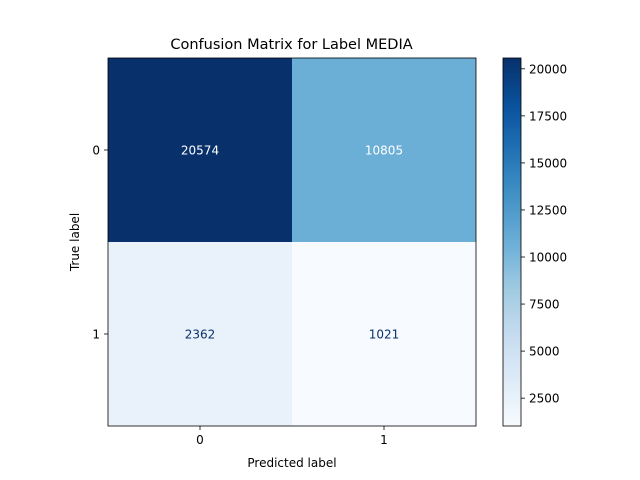  What do you see at coordinates (544, 399) in the screenshot?
I see `colorbar-tick-label: 2500` at bounding box center [544, 399].